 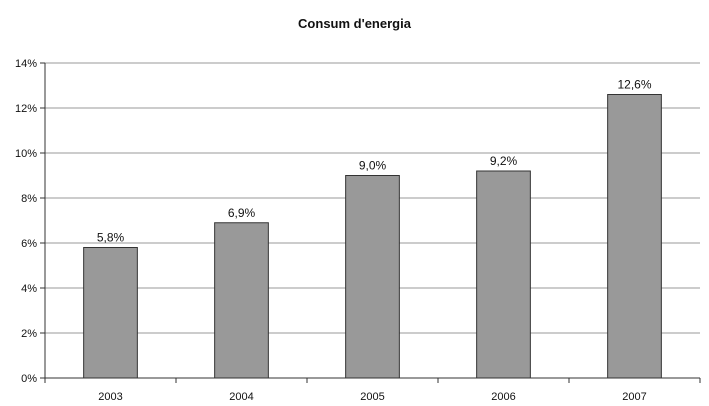 I want to click on x-tick-label: 2004, so click(x=241, y=397).